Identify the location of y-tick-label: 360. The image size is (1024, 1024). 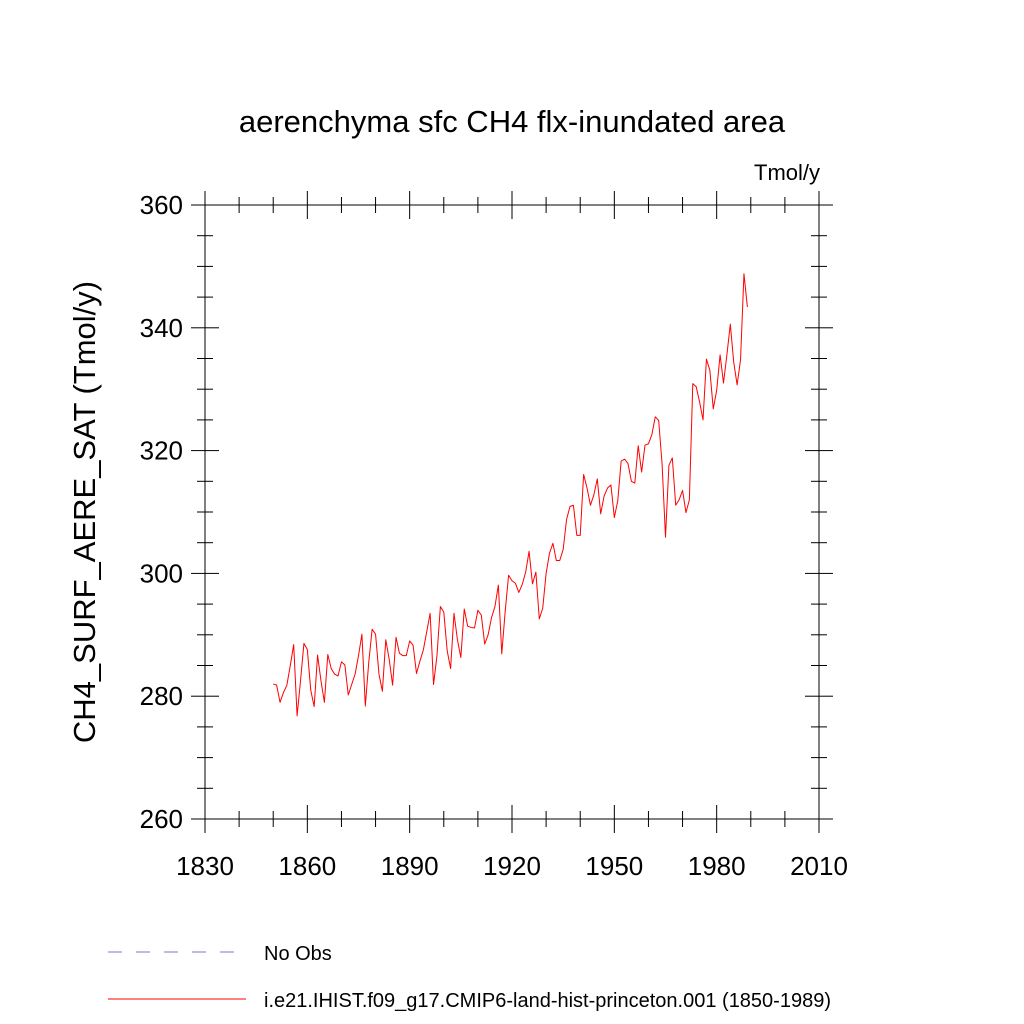
(161, 205).